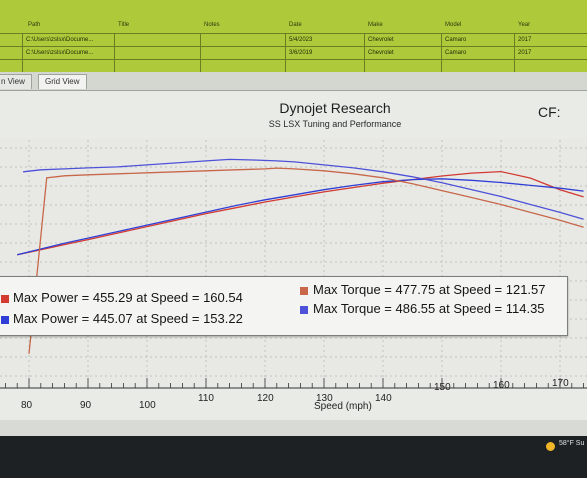 The width and height of the screenshot is (587, 478). I want to click on x-tick-label: 140, so click(383, 398).